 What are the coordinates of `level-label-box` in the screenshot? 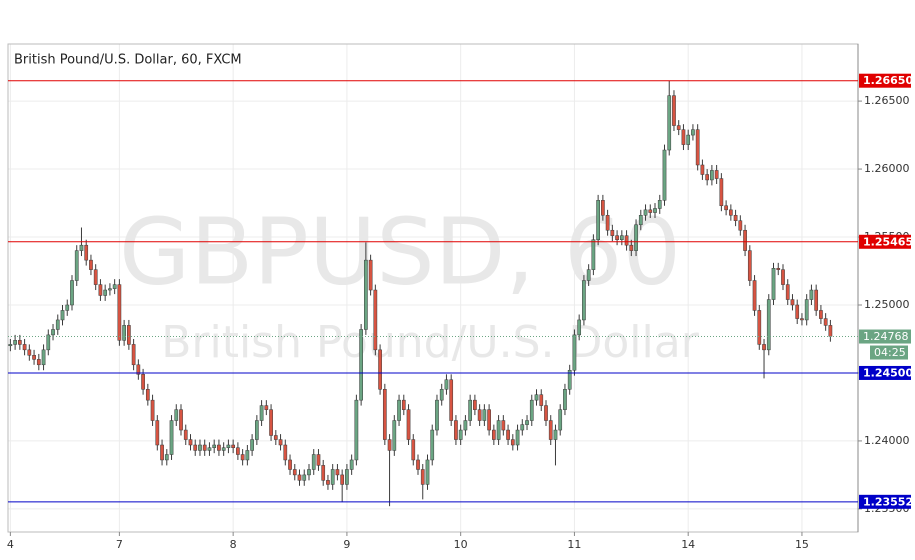 It's located at (885, 241).